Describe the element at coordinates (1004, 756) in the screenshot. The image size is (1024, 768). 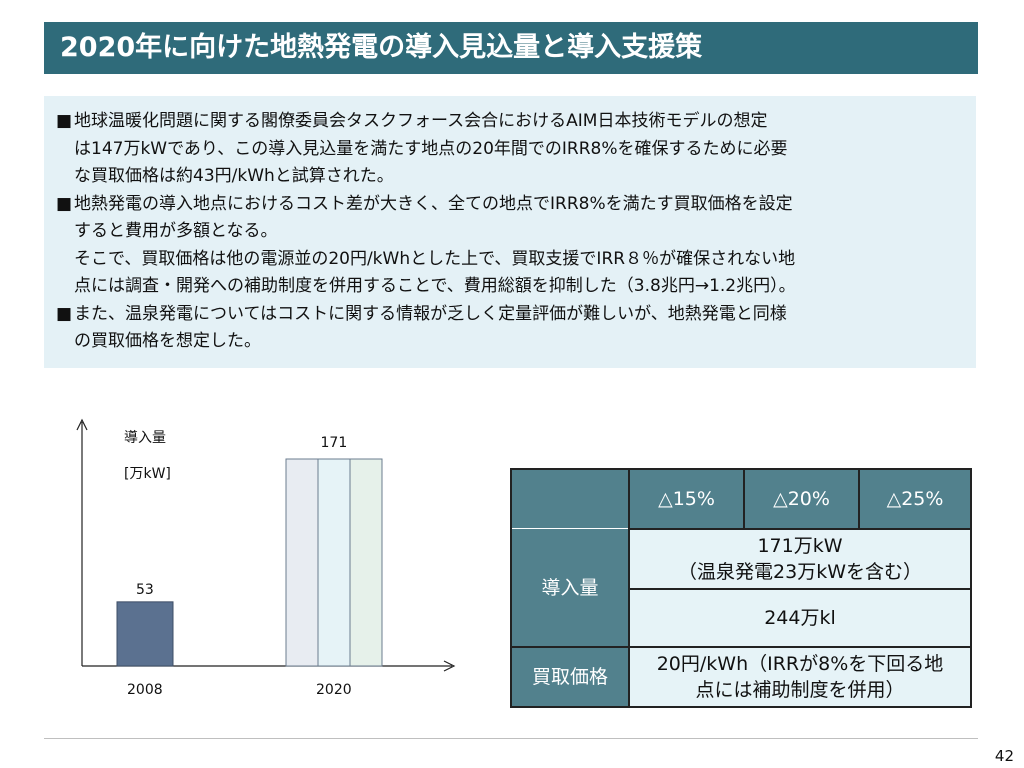
I see `page-number: 42` at that location.